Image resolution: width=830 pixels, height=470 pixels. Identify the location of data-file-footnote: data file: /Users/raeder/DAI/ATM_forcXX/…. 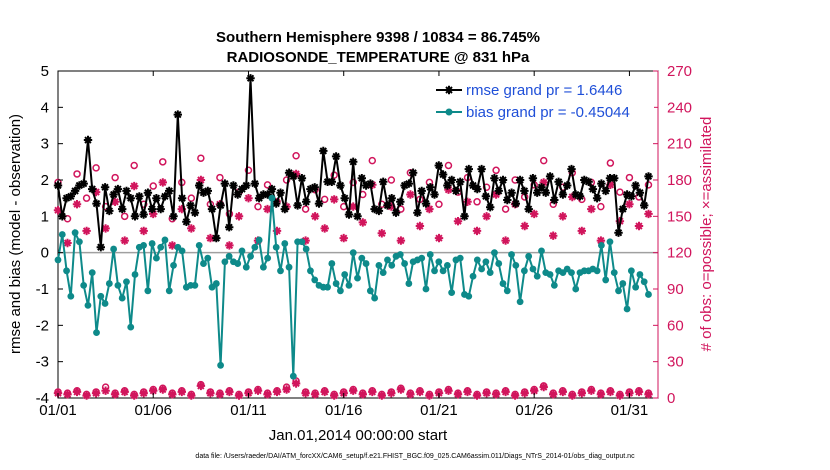
(415, 456).